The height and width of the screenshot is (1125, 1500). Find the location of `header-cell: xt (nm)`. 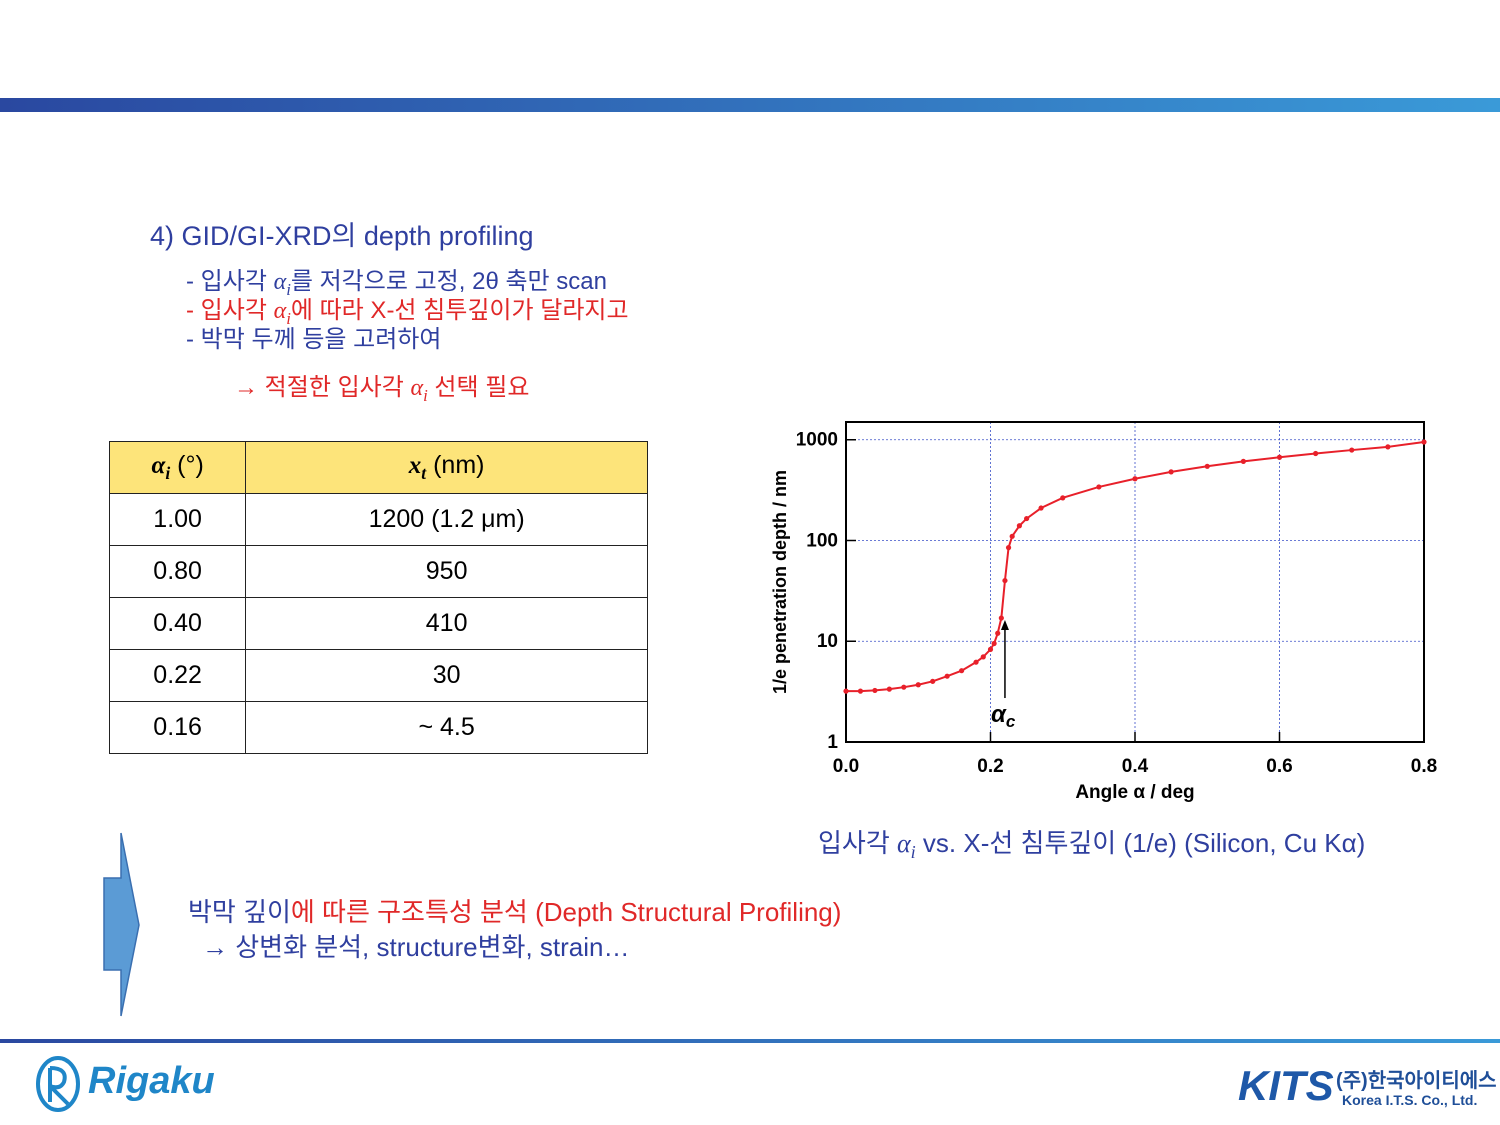

header-cell: xt (nm) is located at coordinates (446, 467).